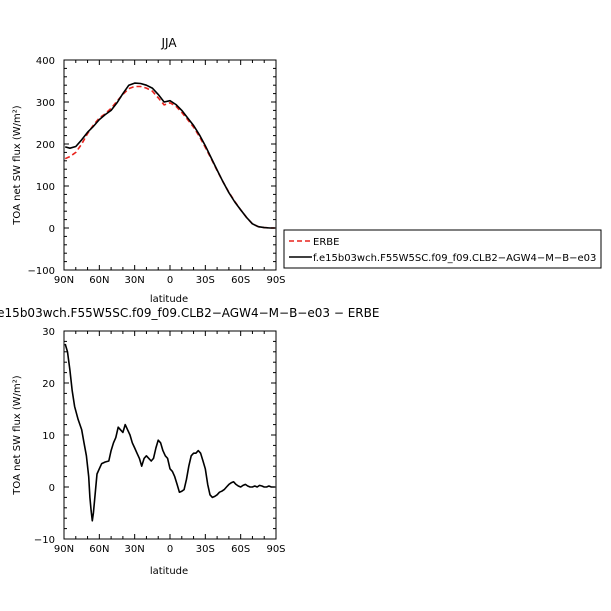 The width and height of the screenshot is (611, 611). I want to click on bottom-x-tick-label: 30S, so click(205, 549).